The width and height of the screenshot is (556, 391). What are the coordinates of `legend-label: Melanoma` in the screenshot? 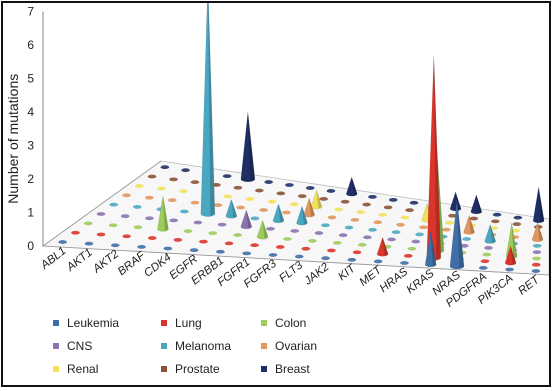 It's located at (203, 346).